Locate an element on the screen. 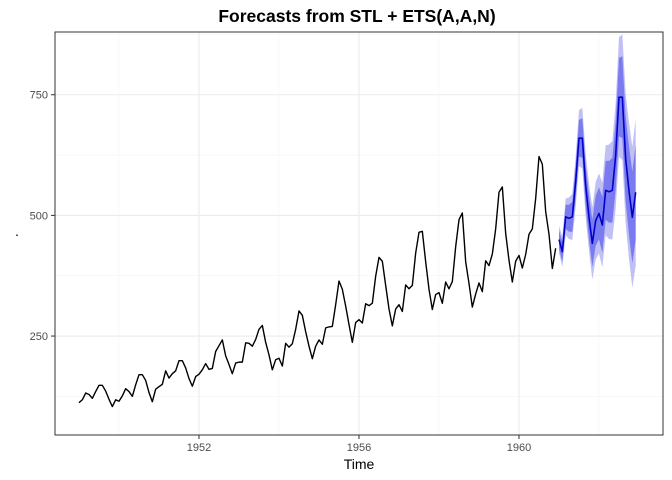 Image resolution: width=672 pixels, height=480 pixels. chart-title: Forecasts from STL + ETS(A,A,N) is located at coordinates (356, 16).